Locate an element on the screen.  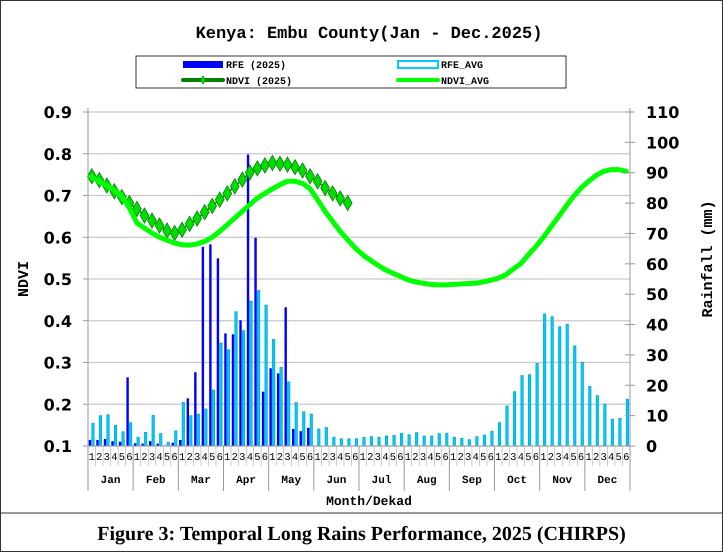
text: Nov is located at coordinates (562, 481).